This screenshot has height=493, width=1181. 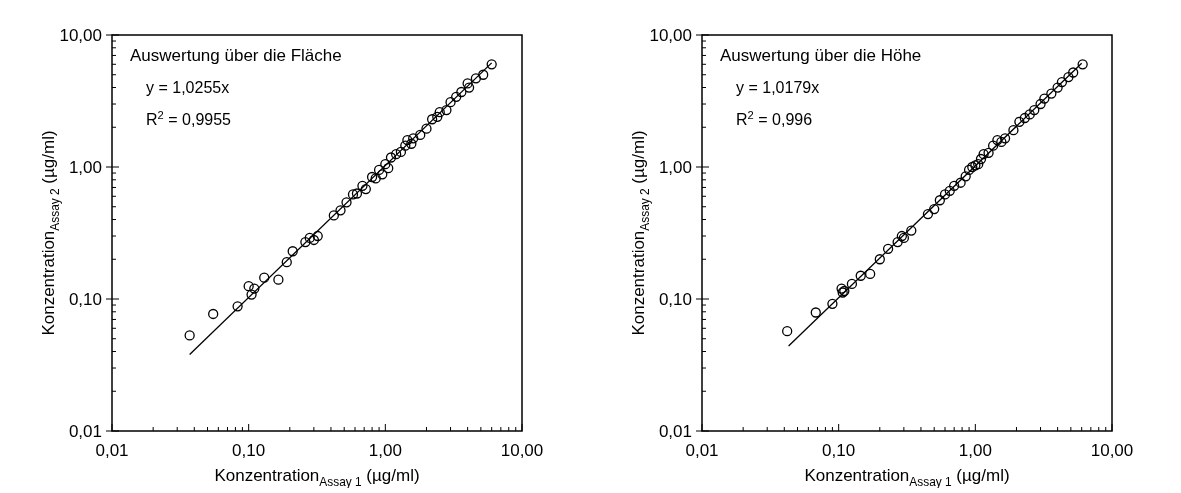 I want to click on annotation: R$^{2}$ = 0,996, so click(x=774, y=118).